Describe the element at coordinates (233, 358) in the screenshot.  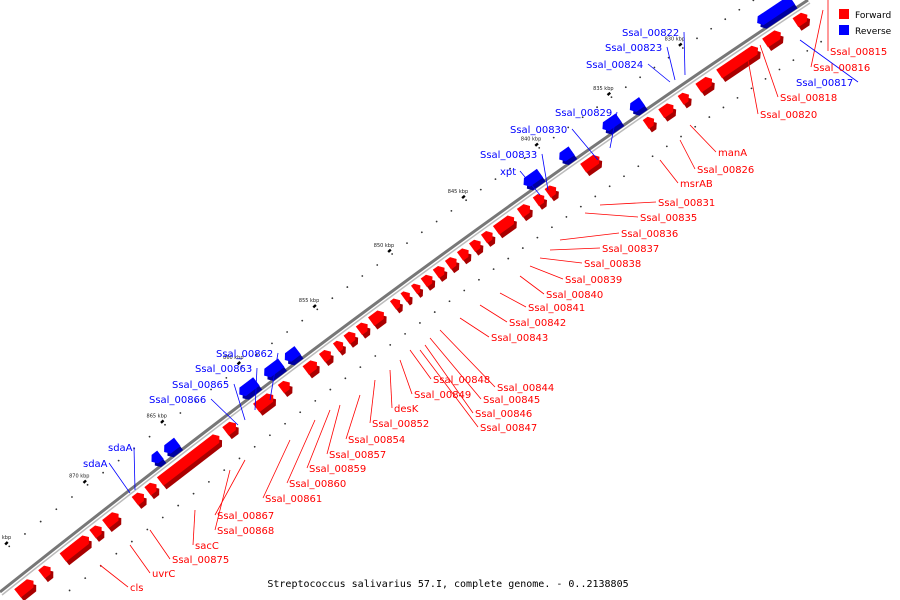
I see `tick-label: 860 kbp` at that location.